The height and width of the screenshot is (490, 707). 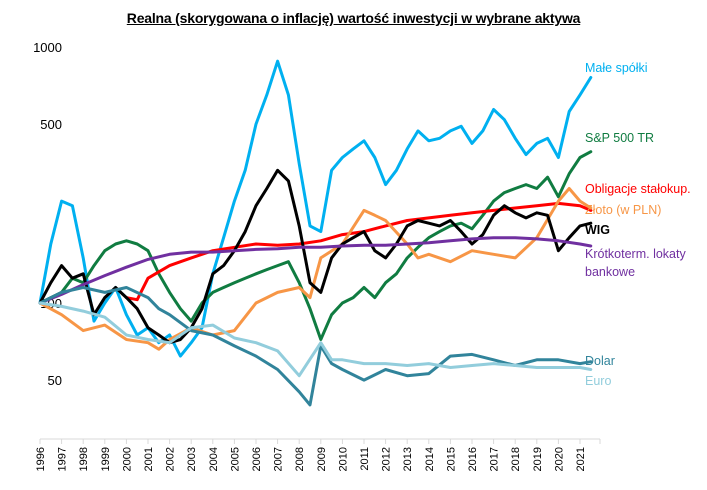 I want to click on x-tick-label: 2011, so click(x=365, y=459).